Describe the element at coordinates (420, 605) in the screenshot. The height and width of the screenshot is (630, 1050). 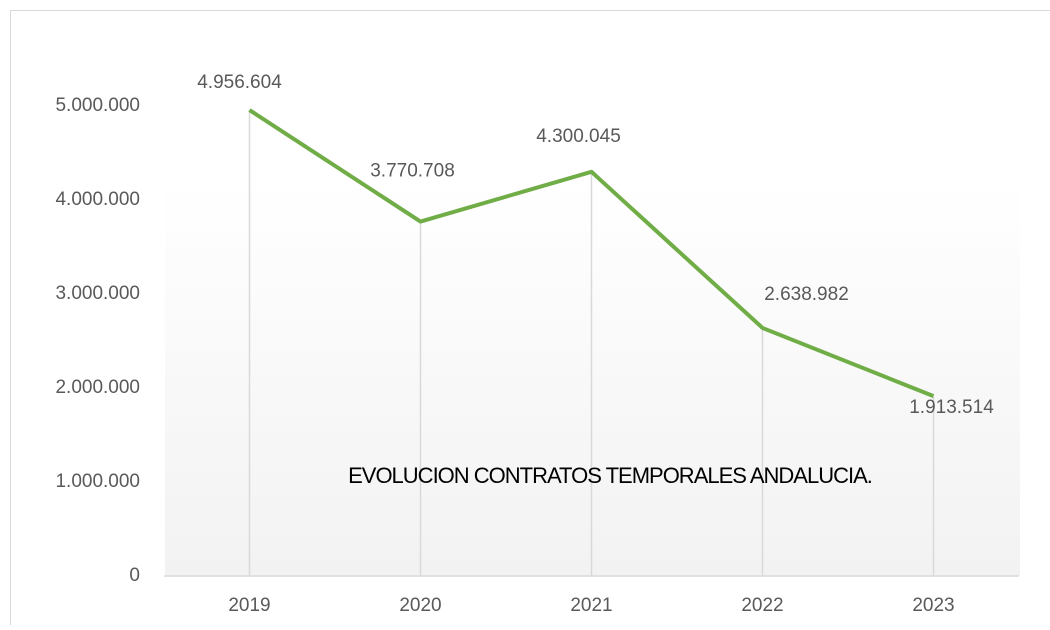
I see `x-tick-label: 2020` at that location.